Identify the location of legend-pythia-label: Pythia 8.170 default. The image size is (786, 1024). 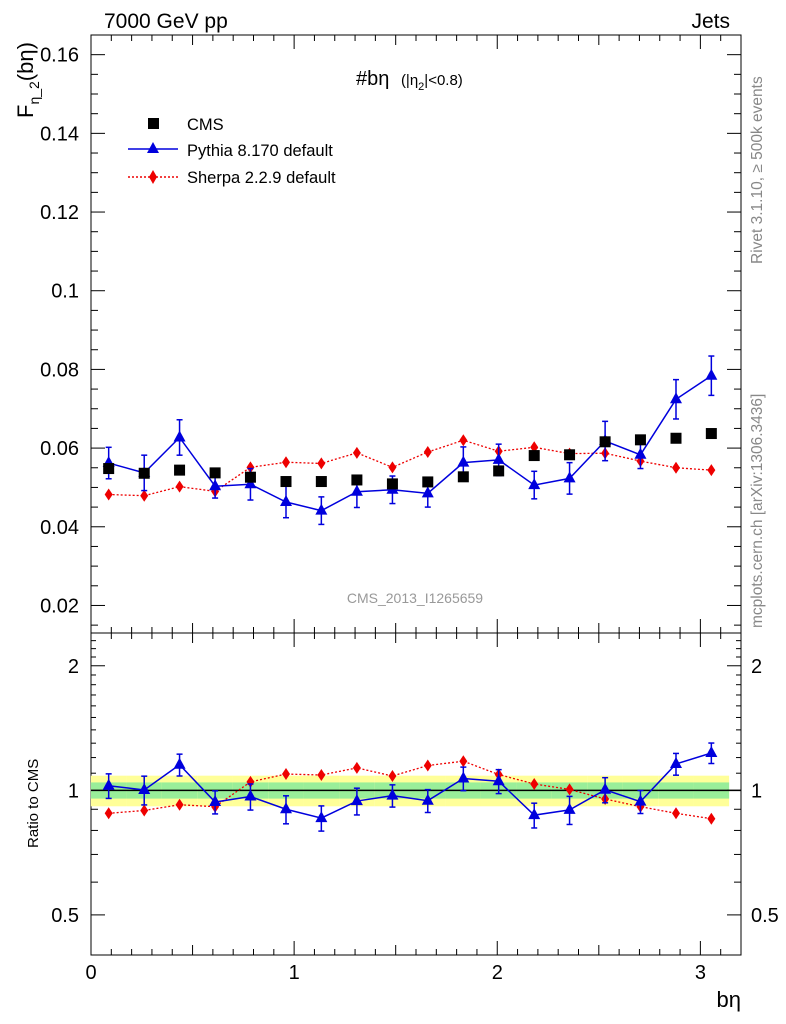
(260, 151).